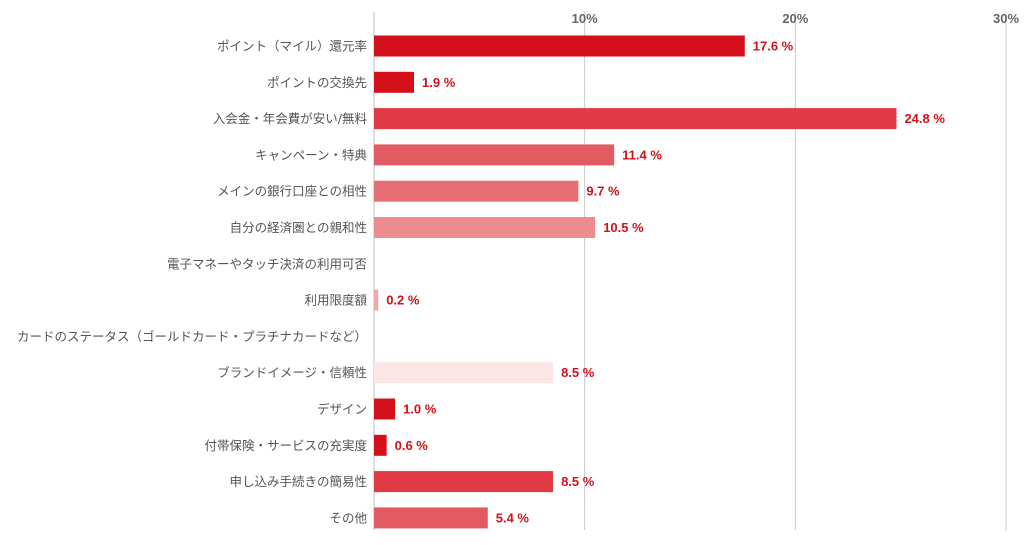 The image size is (1024, 545). Describe the element at coordinates (603, 191) in the screenshot. I see `value-label: 9.7 %` at that location.